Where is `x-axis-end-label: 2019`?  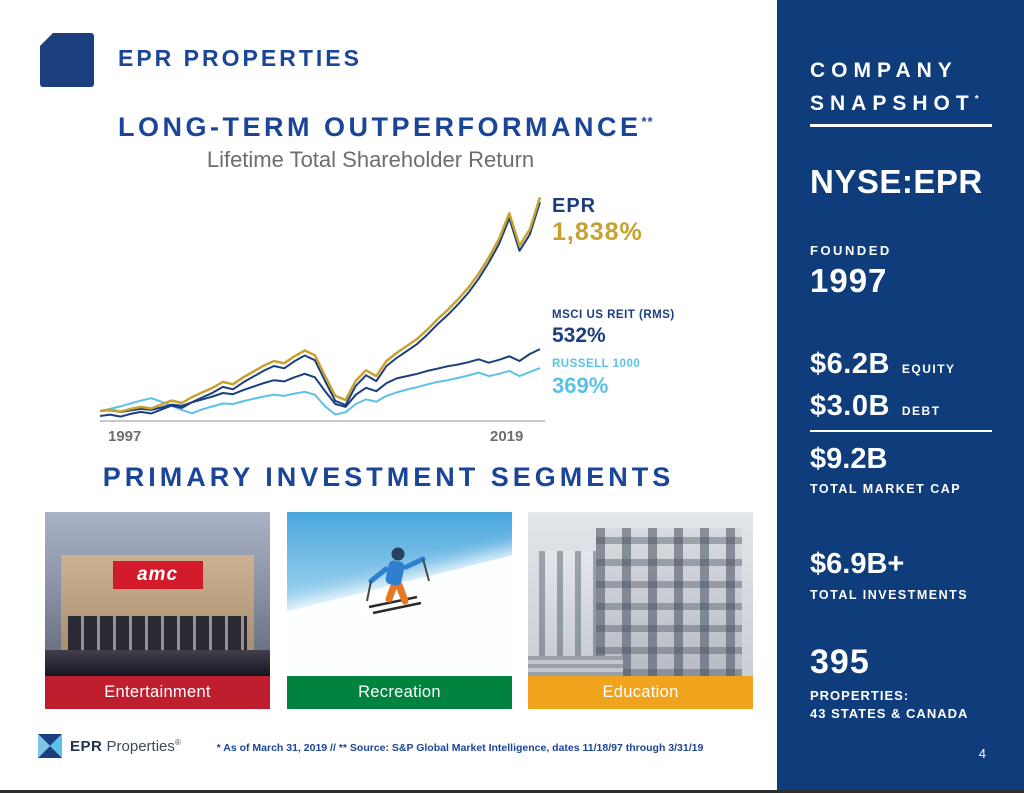
x-axis-end-label: 2019 is located at coordinates (507, 436).